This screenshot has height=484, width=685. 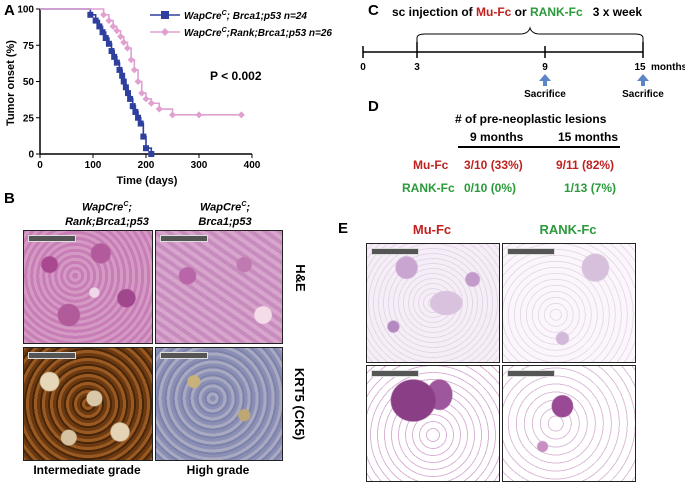 I want to click on row-mu-fc-9: 3/10 (33%), so click(x=493, y=165).